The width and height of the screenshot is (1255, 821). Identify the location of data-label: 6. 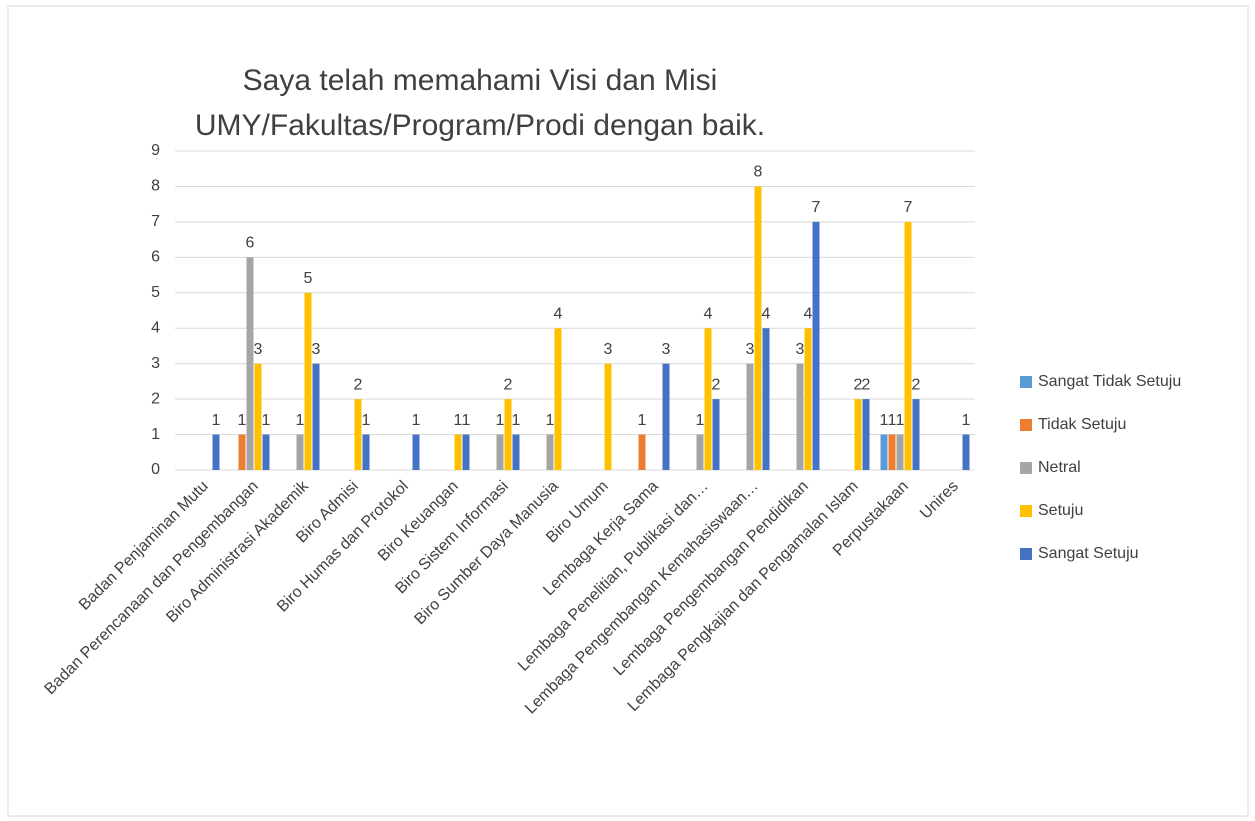
(250, 243).